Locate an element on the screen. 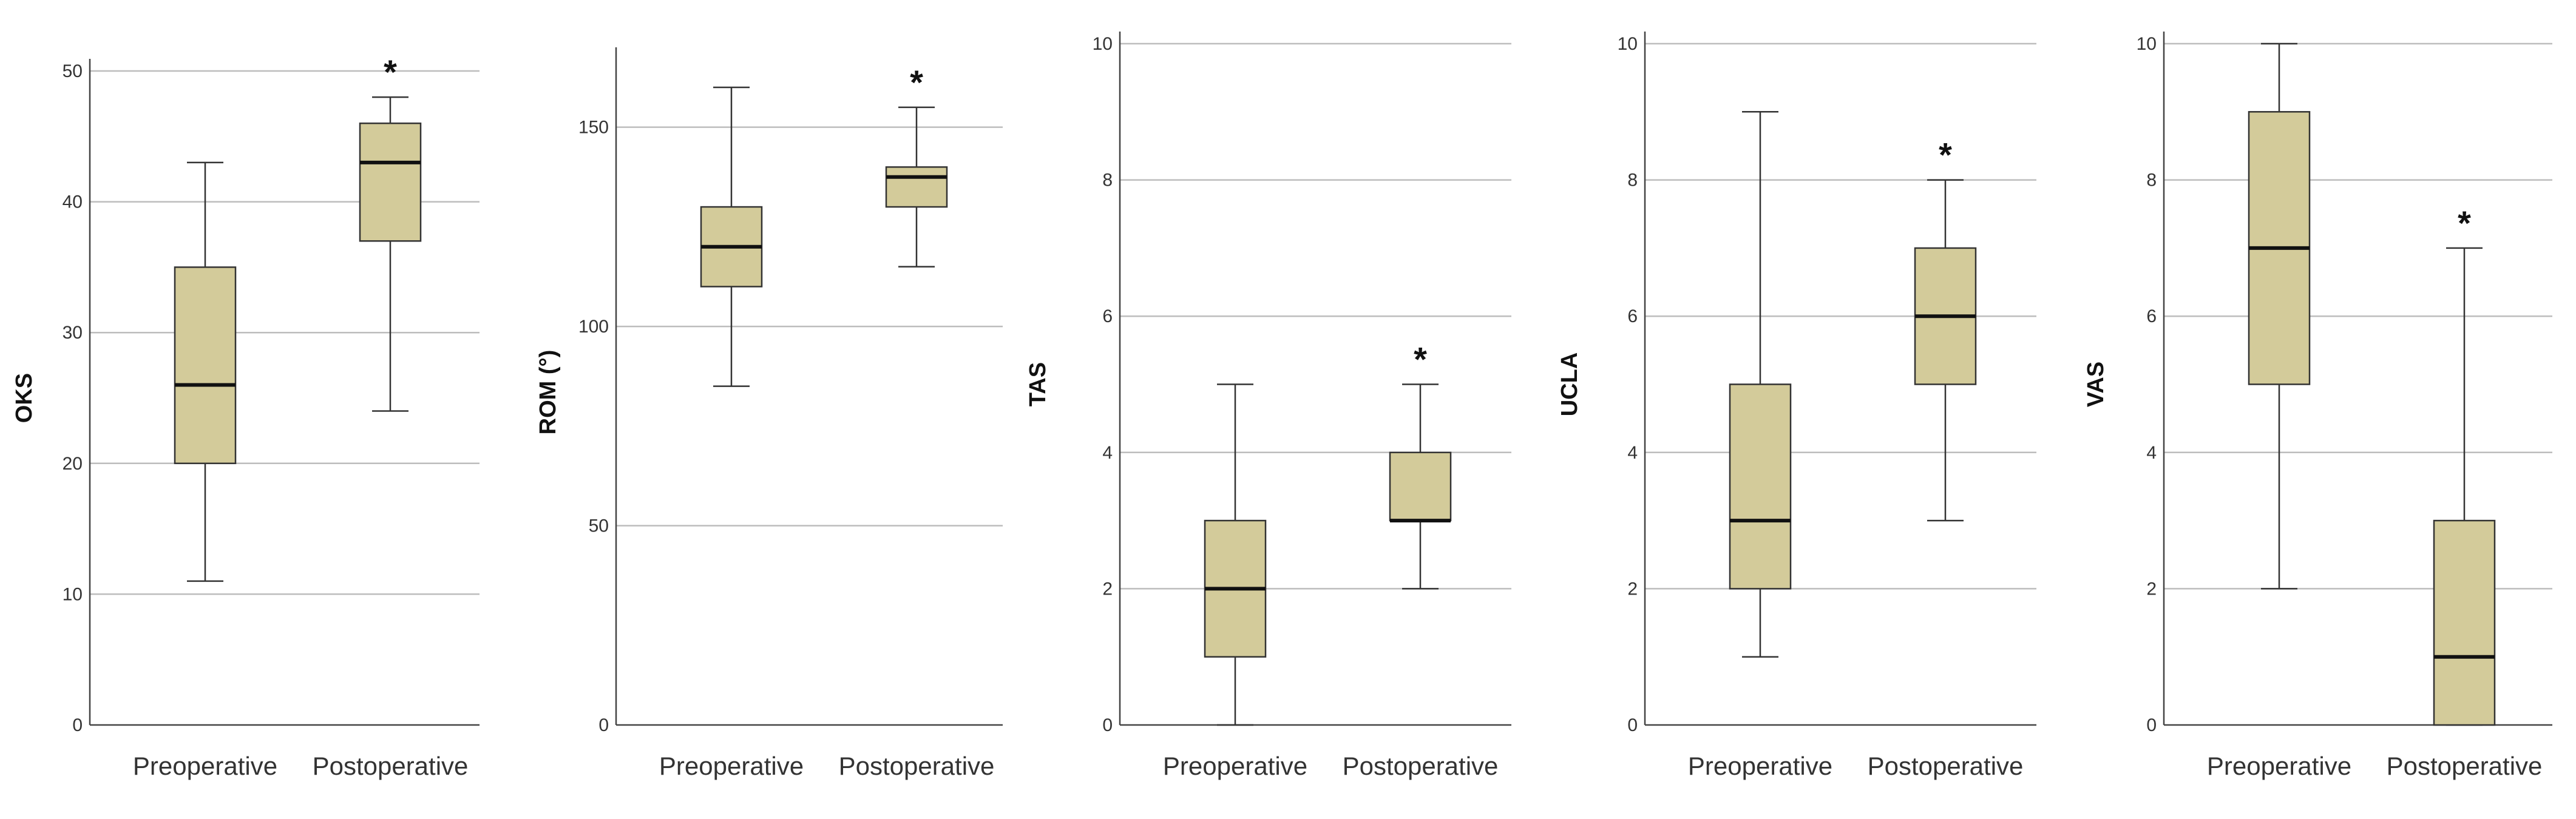  y-axis-label: TAS is located at coordinates (1038, 384).